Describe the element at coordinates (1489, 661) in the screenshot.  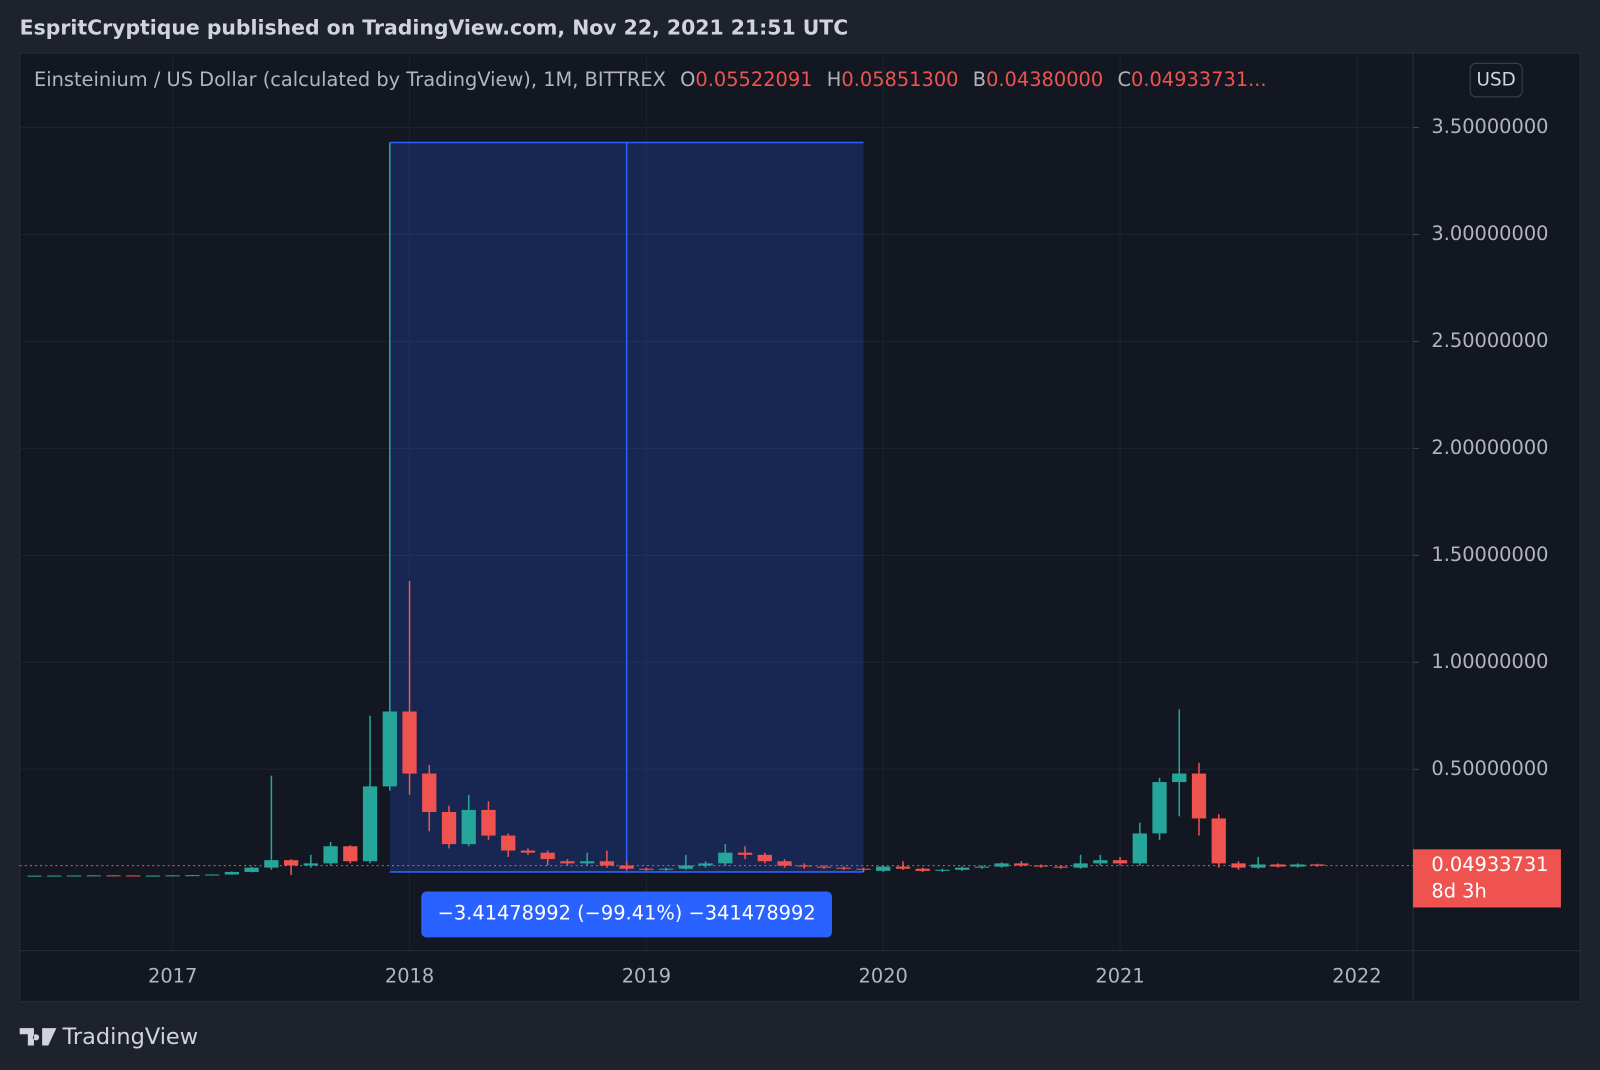
I see `y-tick-label: 1.00000000` at that location.